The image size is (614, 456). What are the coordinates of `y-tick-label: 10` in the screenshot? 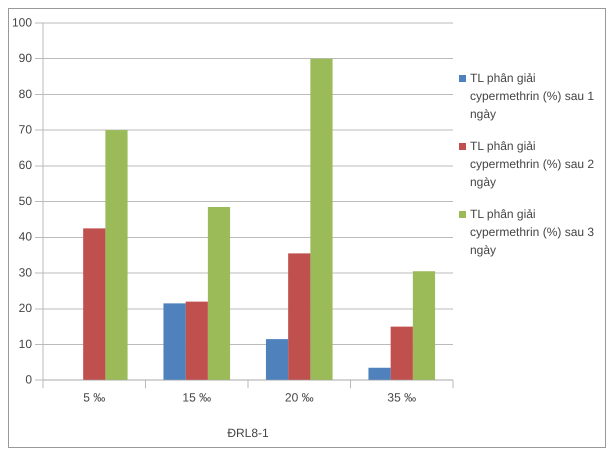 It's located at (25, 343).